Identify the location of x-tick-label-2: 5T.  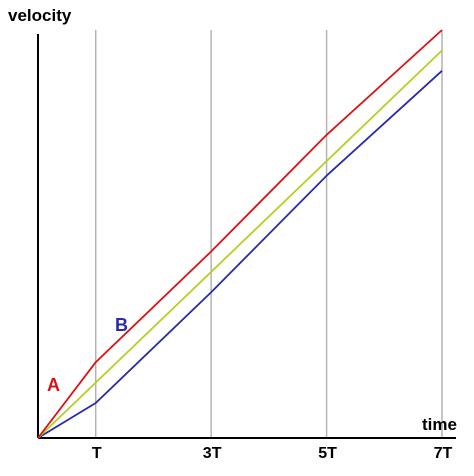
(327, 453).